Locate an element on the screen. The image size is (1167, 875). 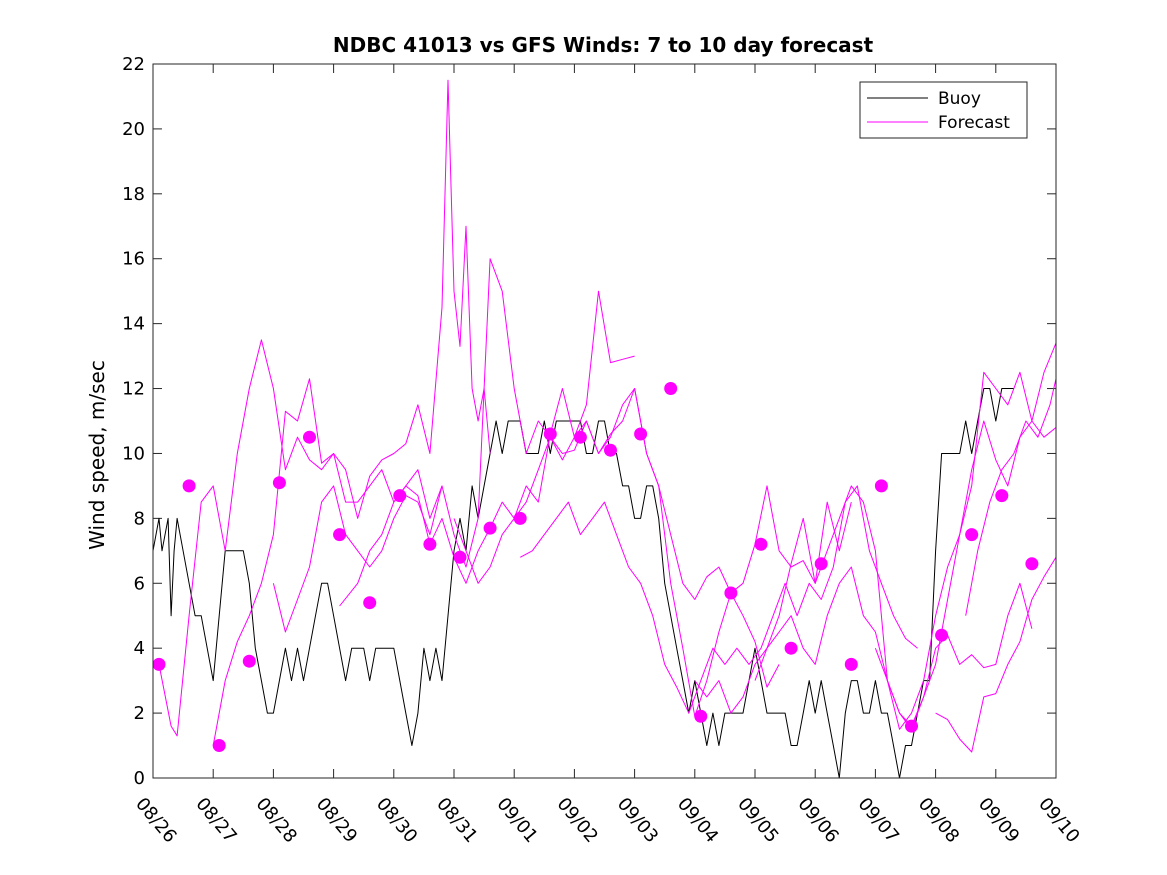
legend-box is located at coordinates (943, 110).